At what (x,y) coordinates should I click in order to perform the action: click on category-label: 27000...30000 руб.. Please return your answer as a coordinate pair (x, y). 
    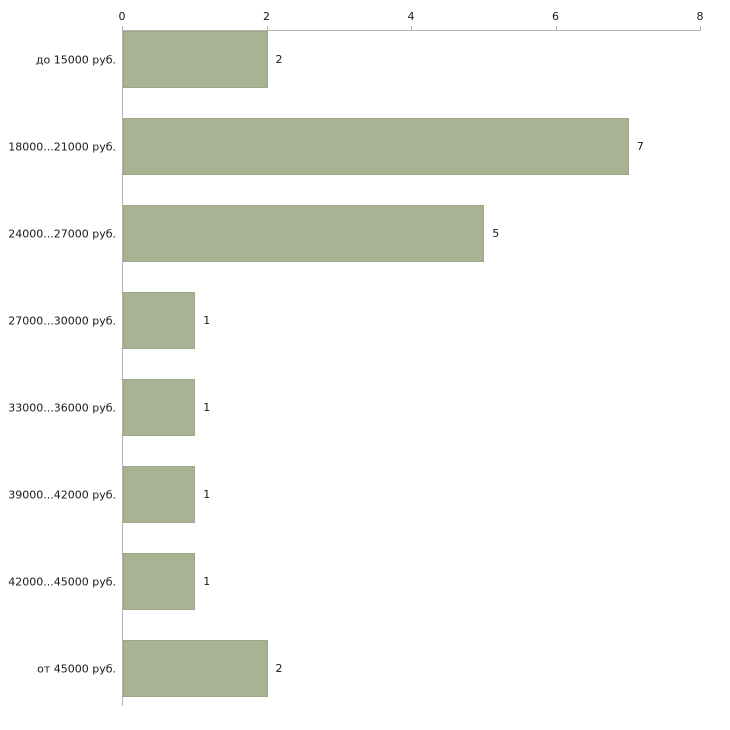
    Looking at the image, I should click on (62, 320).